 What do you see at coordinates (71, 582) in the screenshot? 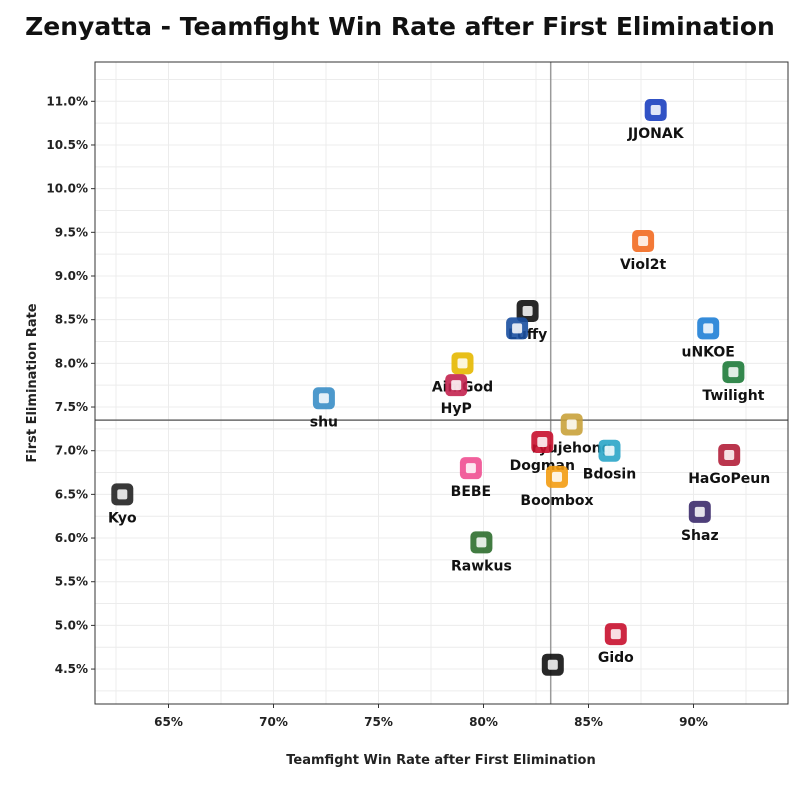
I see `y-tick-label: 5.5%` at bounding box center [71, 582].